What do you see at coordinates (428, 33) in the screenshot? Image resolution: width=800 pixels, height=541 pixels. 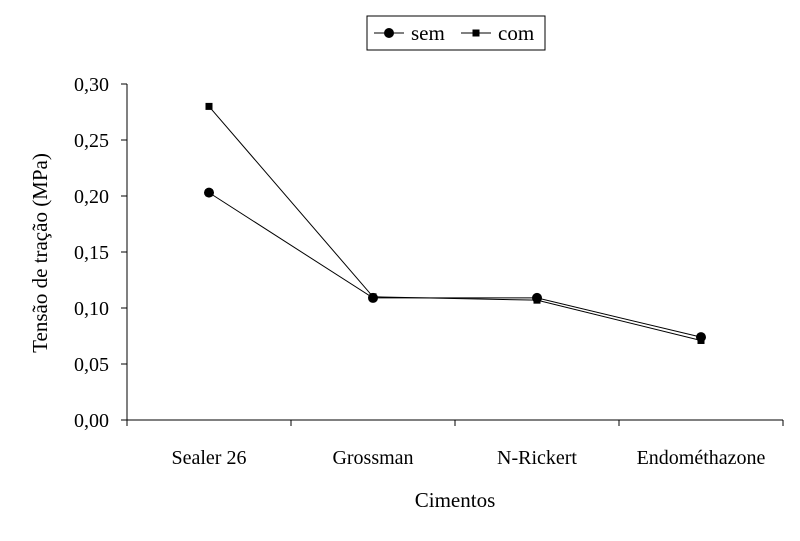 I see `legend-label-sem: sem` at bounding box center [428, 33].